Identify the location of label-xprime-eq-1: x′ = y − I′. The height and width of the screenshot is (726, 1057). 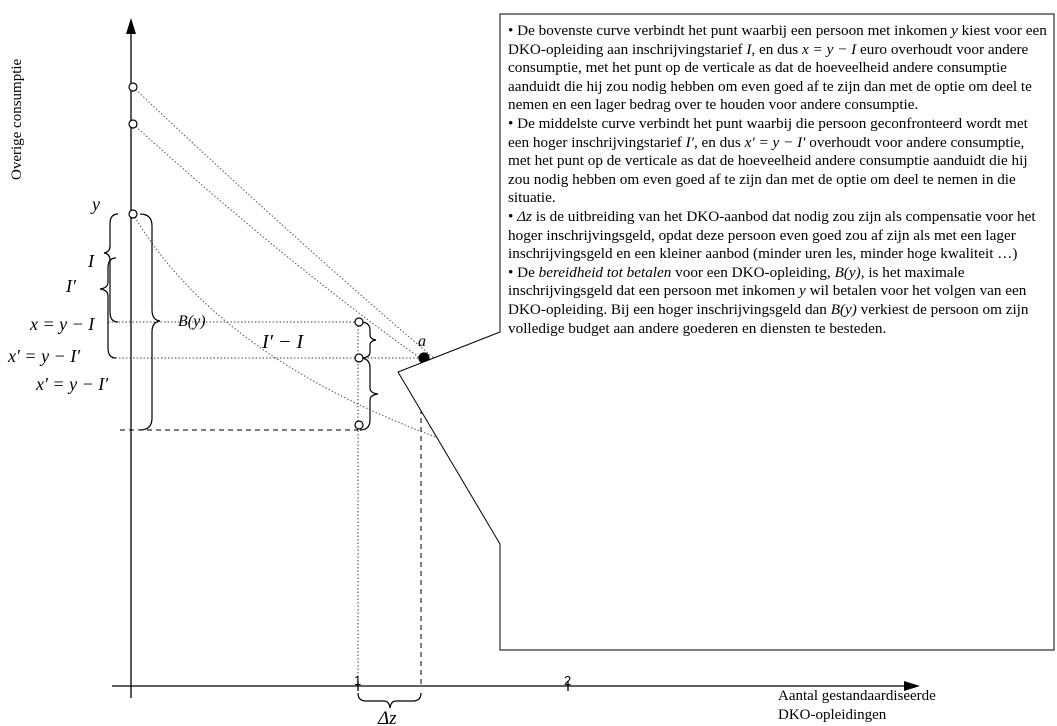
(44, 356).